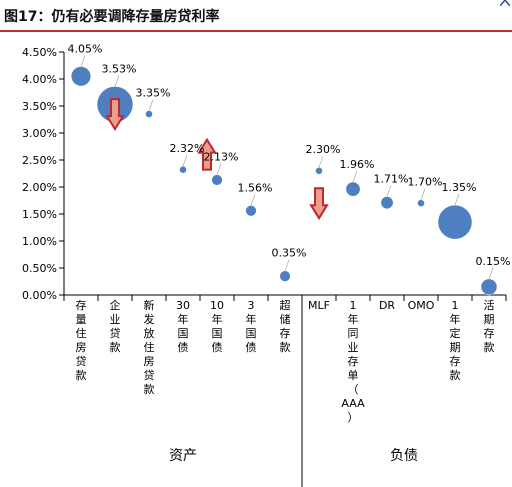 This screenshot has height=487, width=512. What do you see at coordinates (183, 326) in the screenshot?
I see `x-category-label: 30 年国债` at bounding box center [183, 326].